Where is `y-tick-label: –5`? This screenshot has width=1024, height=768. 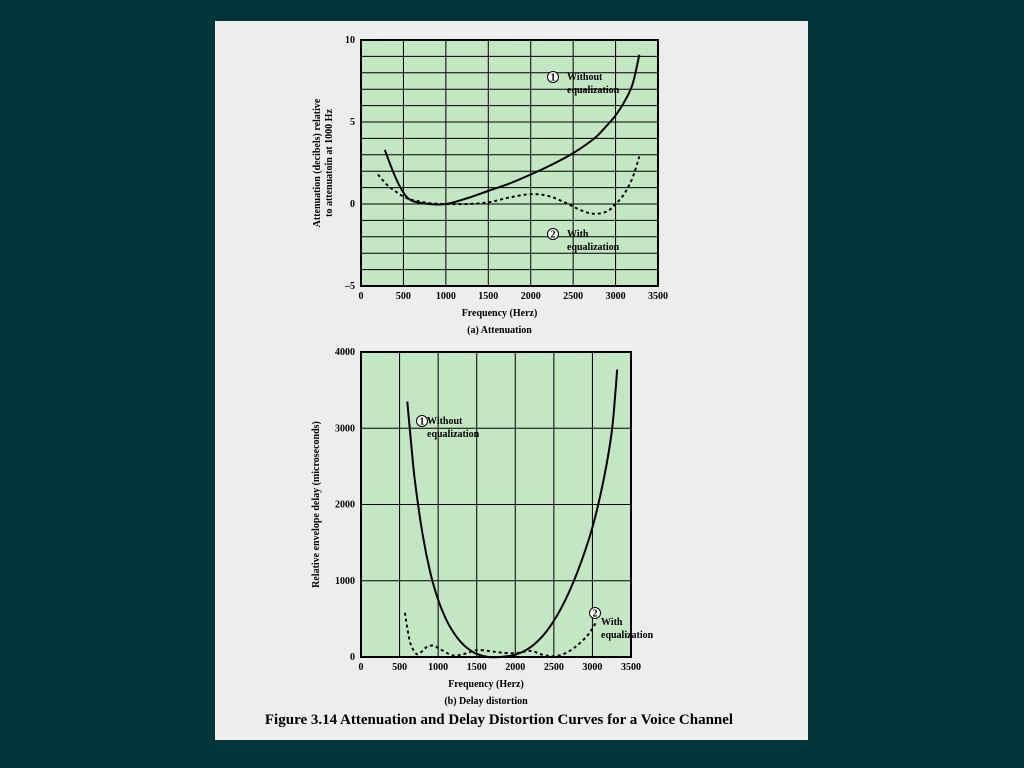
y-tick-label: –5 is located at coordinates (349, 286).